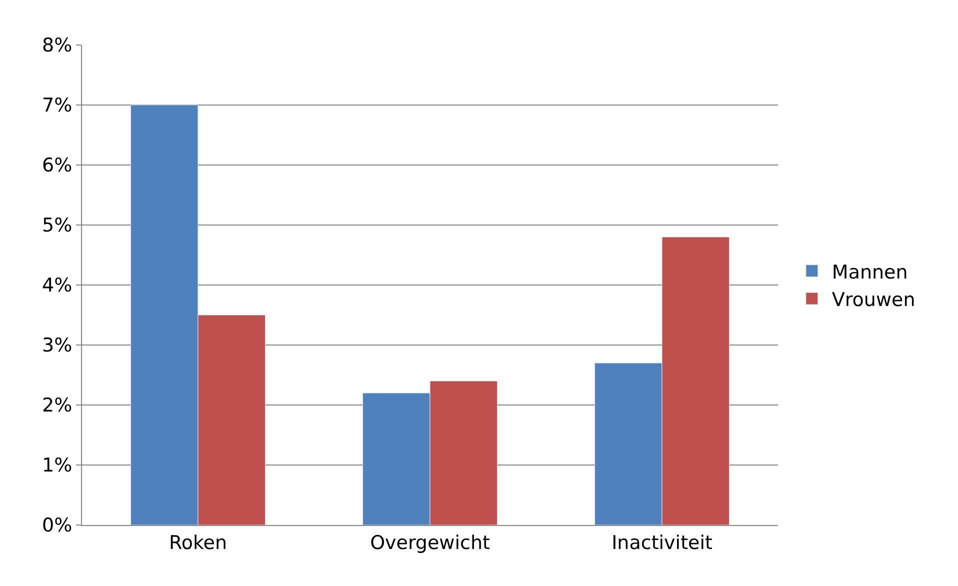  Describe the element at coordinates (57, 405) in the screenshot. I see `y-tick-label: 2%` at that location.